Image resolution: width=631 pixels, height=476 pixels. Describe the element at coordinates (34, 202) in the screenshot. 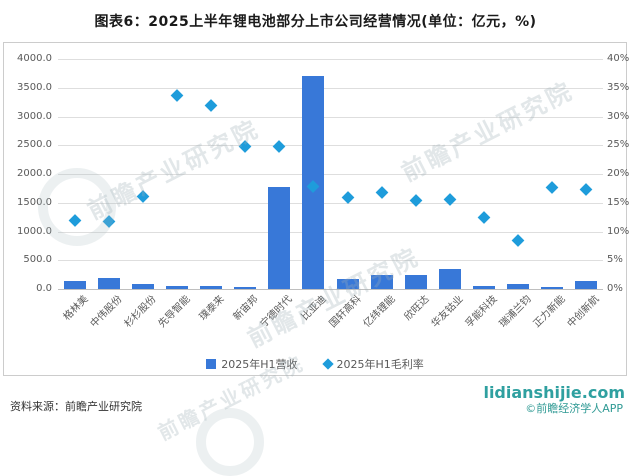

I see `left-axis-tick: 1500.0` at that location.